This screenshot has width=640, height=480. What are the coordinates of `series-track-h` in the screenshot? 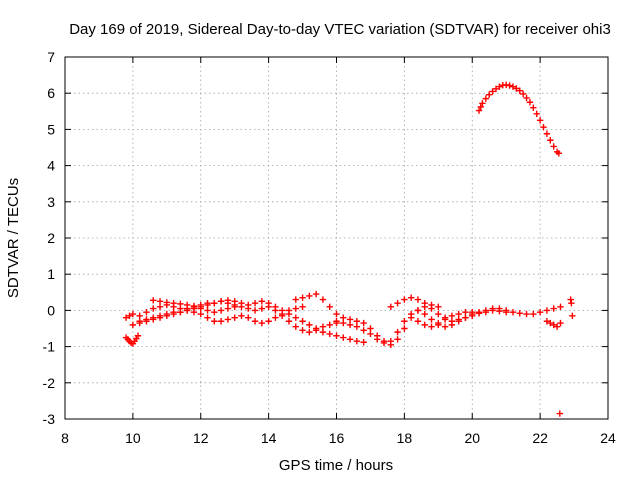 It's located at (462, 318).